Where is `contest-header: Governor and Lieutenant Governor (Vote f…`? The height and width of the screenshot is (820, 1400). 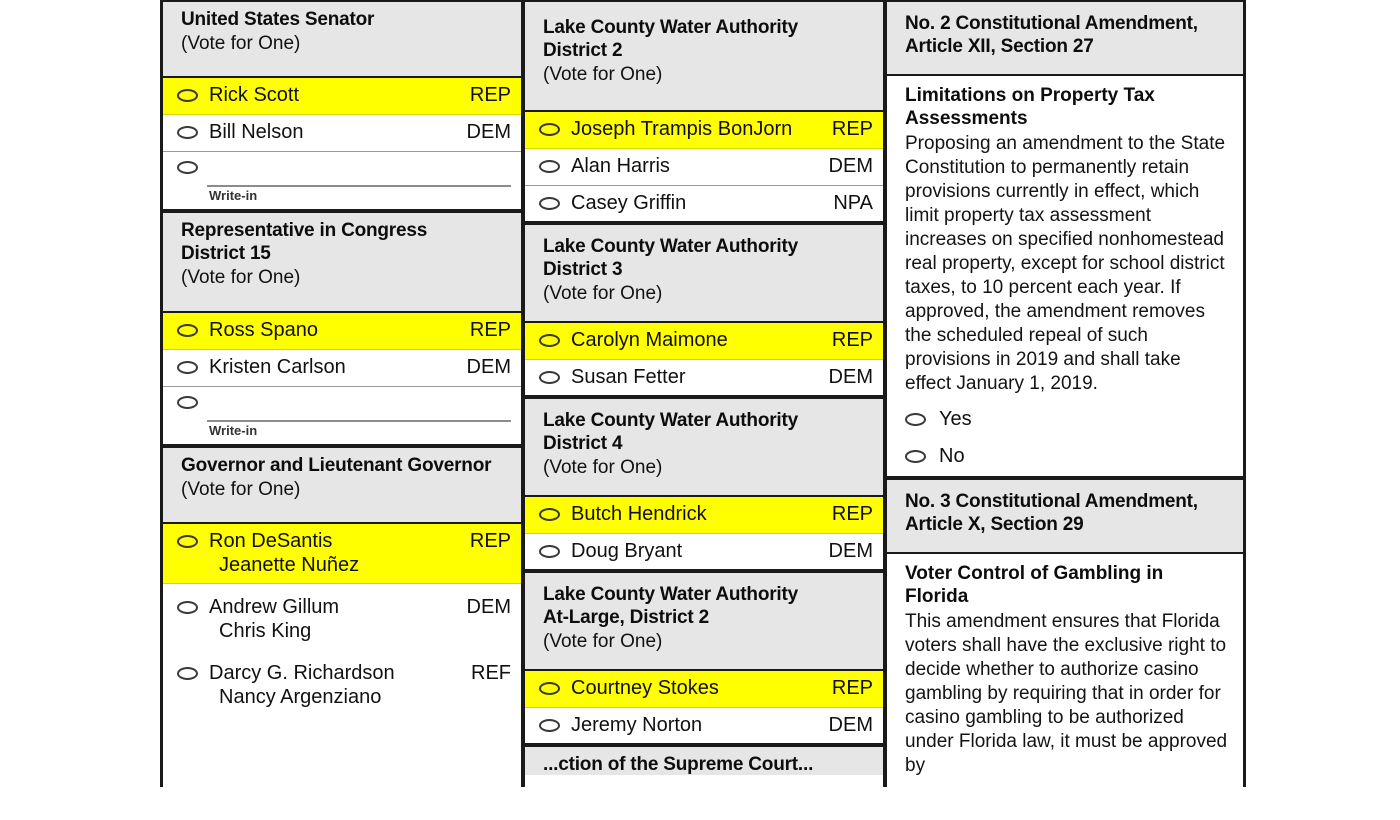
contest-header: Governor and Lieutenant Governor (Vote f… is located at coordinates (342, 485).